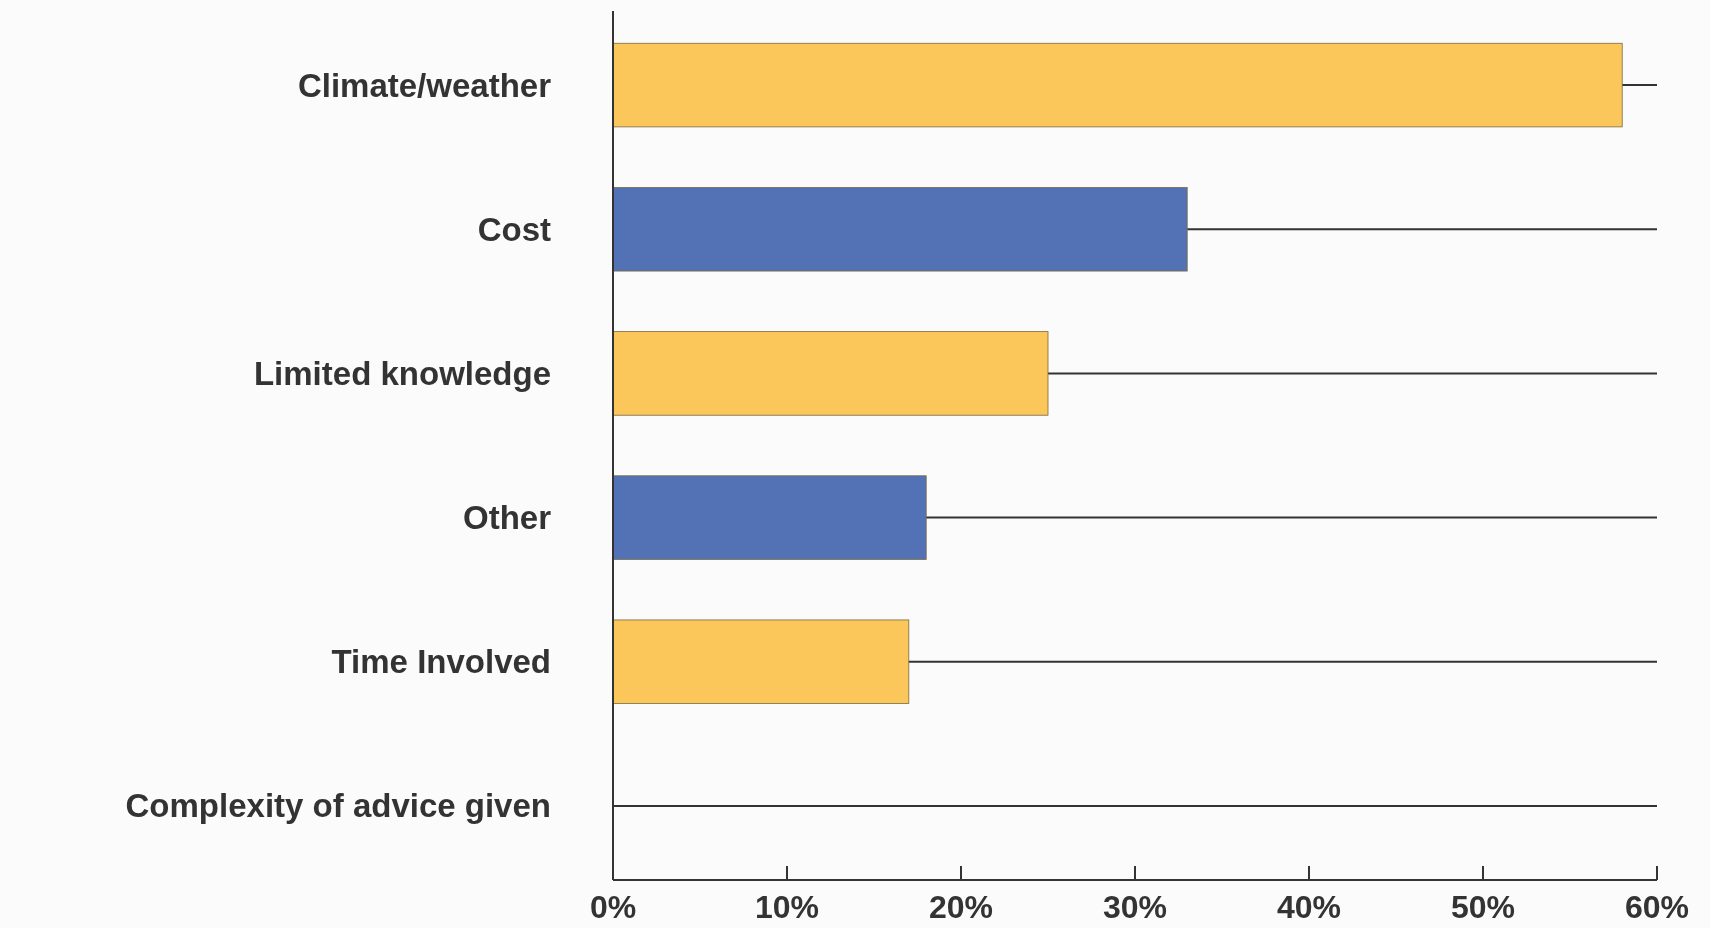  Describe the element at coordinates (613, 907) in the screenshot. I see `x-tick-label: 0%` at that location.